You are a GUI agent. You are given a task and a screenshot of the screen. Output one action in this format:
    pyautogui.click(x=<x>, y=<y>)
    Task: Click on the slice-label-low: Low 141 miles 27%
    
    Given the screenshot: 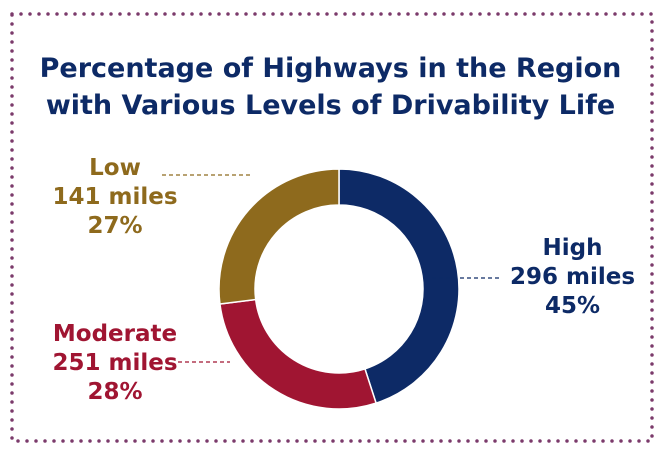 What is the action you would take?
    pyautogui.click(x=115, y=197)
    